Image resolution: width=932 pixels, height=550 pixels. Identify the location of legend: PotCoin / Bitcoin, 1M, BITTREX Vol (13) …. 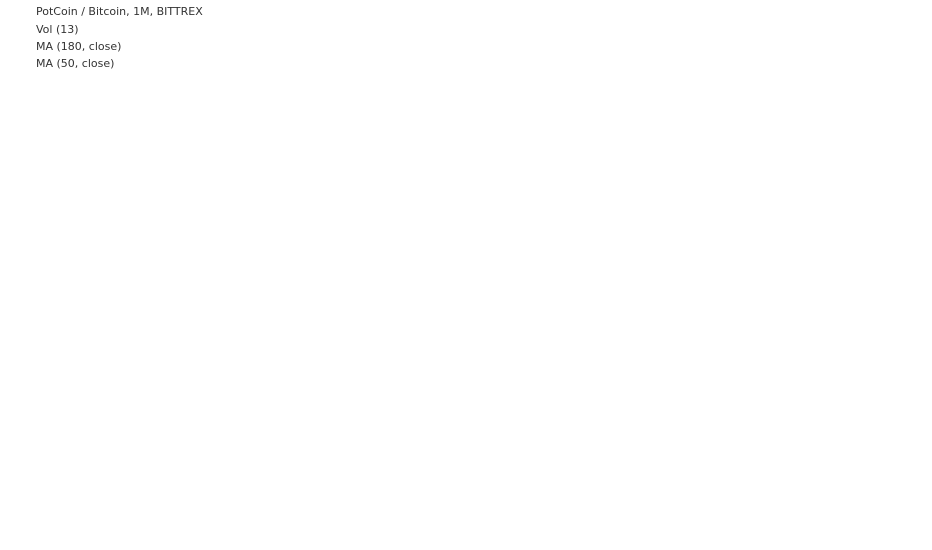
(119, 37).